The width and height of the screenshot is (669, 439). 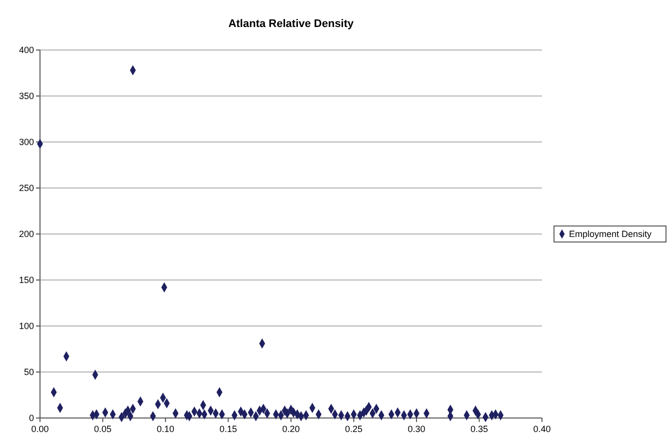 I want to click on x-tick-label: 0.10, so click(x=165, y=429).